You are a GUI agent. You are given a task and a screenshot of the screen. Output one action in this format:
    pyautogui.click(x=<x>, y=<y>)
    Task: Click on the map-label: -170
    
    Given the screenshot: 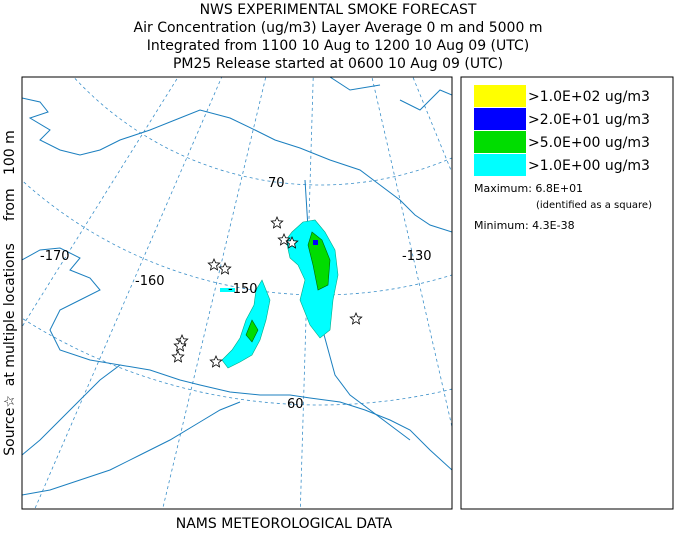 What is the action you would take?
    pyautogui.click(x=55, y=256)
    